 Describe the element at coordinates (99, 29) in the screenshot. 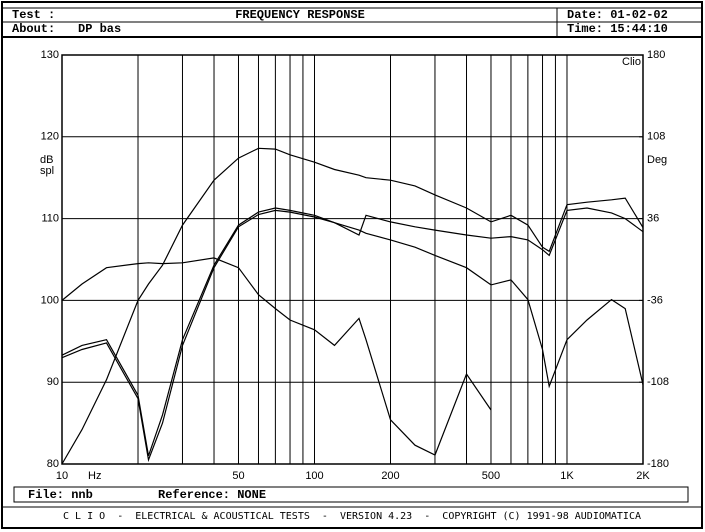

I see `about: DP bas` at that location.